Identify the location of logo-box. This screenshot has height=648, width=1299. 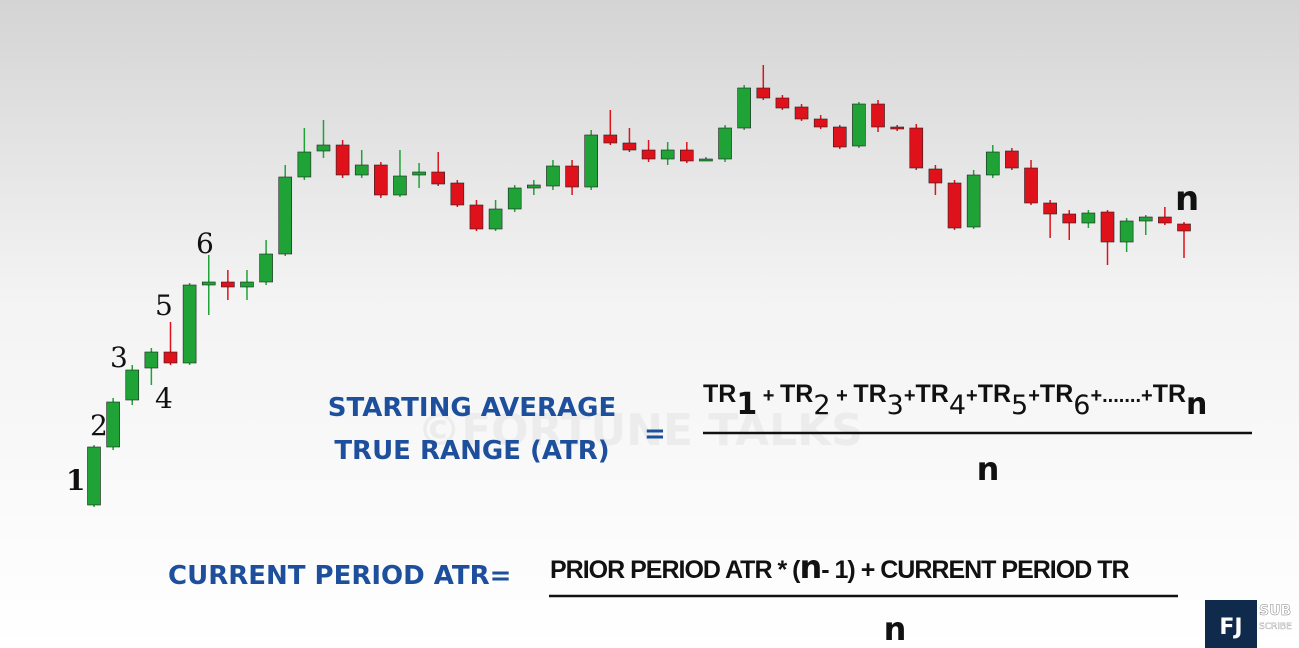
(1231, 624).